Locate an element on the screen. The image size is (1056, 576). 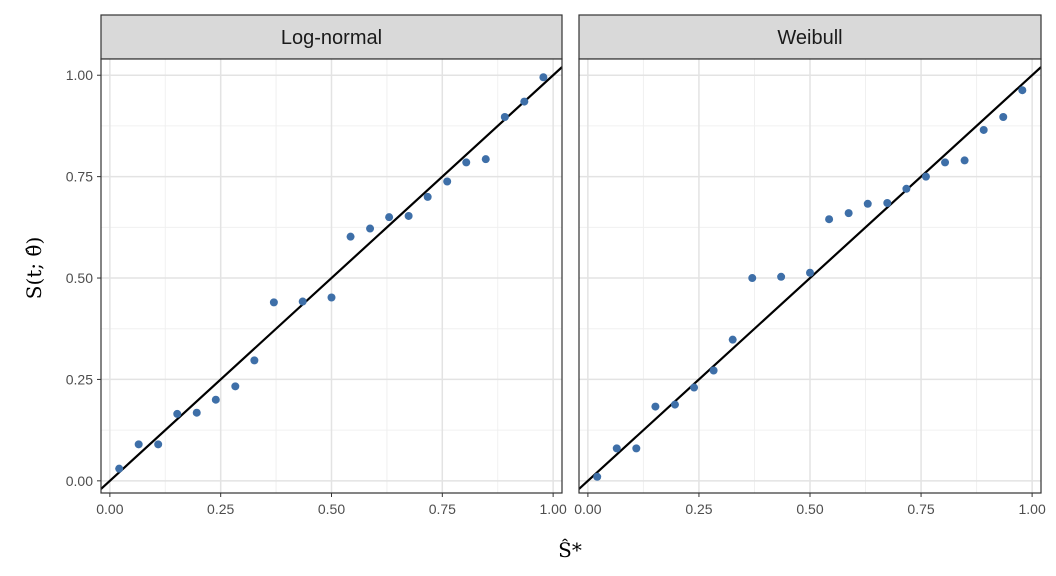
y-axis: 0.00 0.25 0.50 0.75 1.00 is located at coordinates (83, 278).